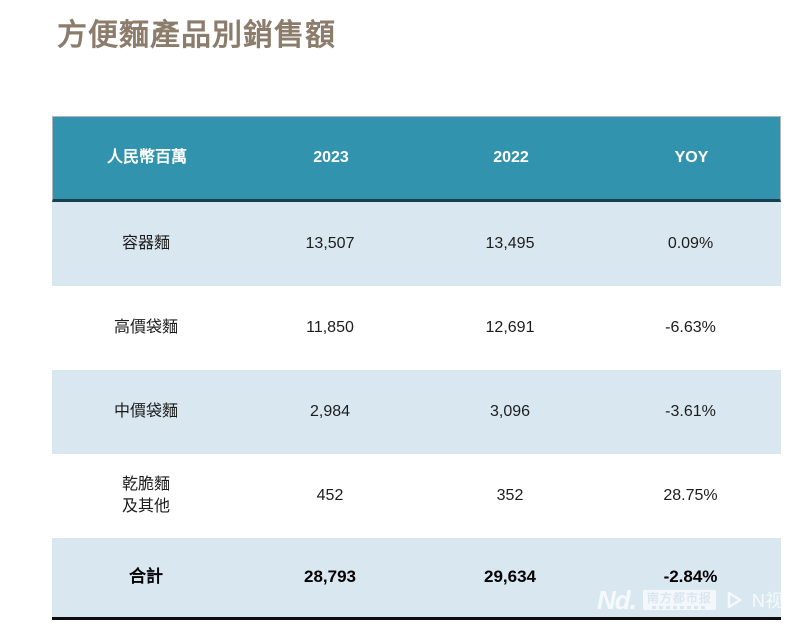  Describe the element at coordinates (416, 579) in the screenshot. I see `table-row-total: 合計 28,793 29,634 -2.84%` at that location.